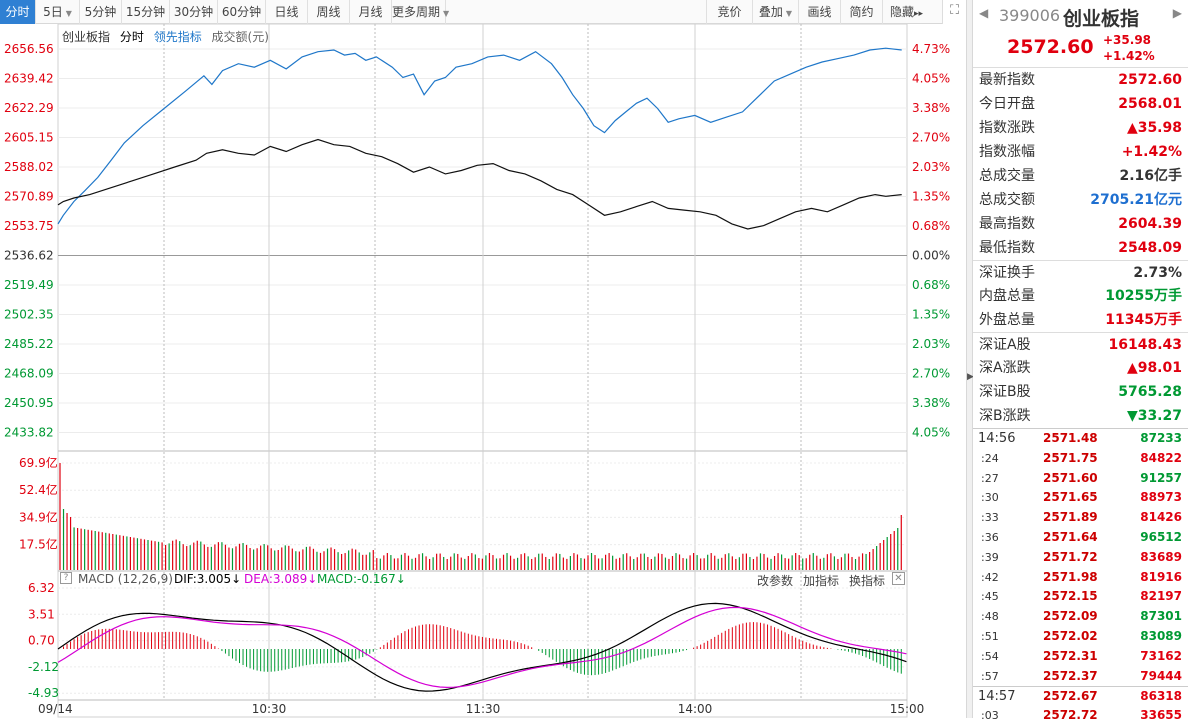  I want to click on stat-label: 今日开盘, so click(1007, 104).